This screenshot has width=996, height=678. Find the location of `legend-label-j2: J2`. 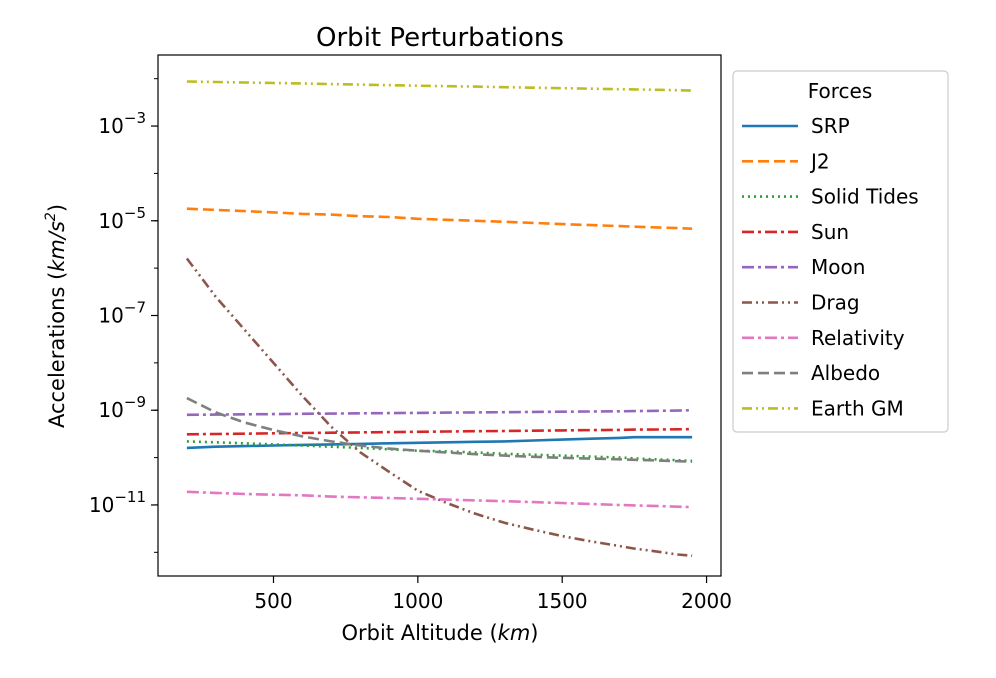

legend-label-j2: J2 is located at coordinates (819, 161).